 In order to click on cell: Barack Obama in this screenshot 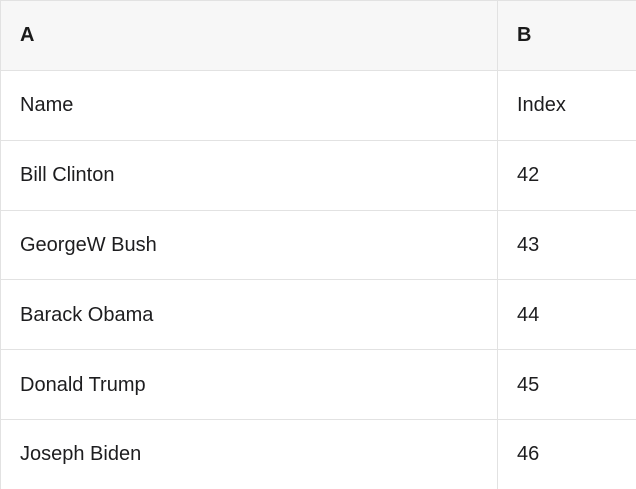, I will do `click(249, 315)`.